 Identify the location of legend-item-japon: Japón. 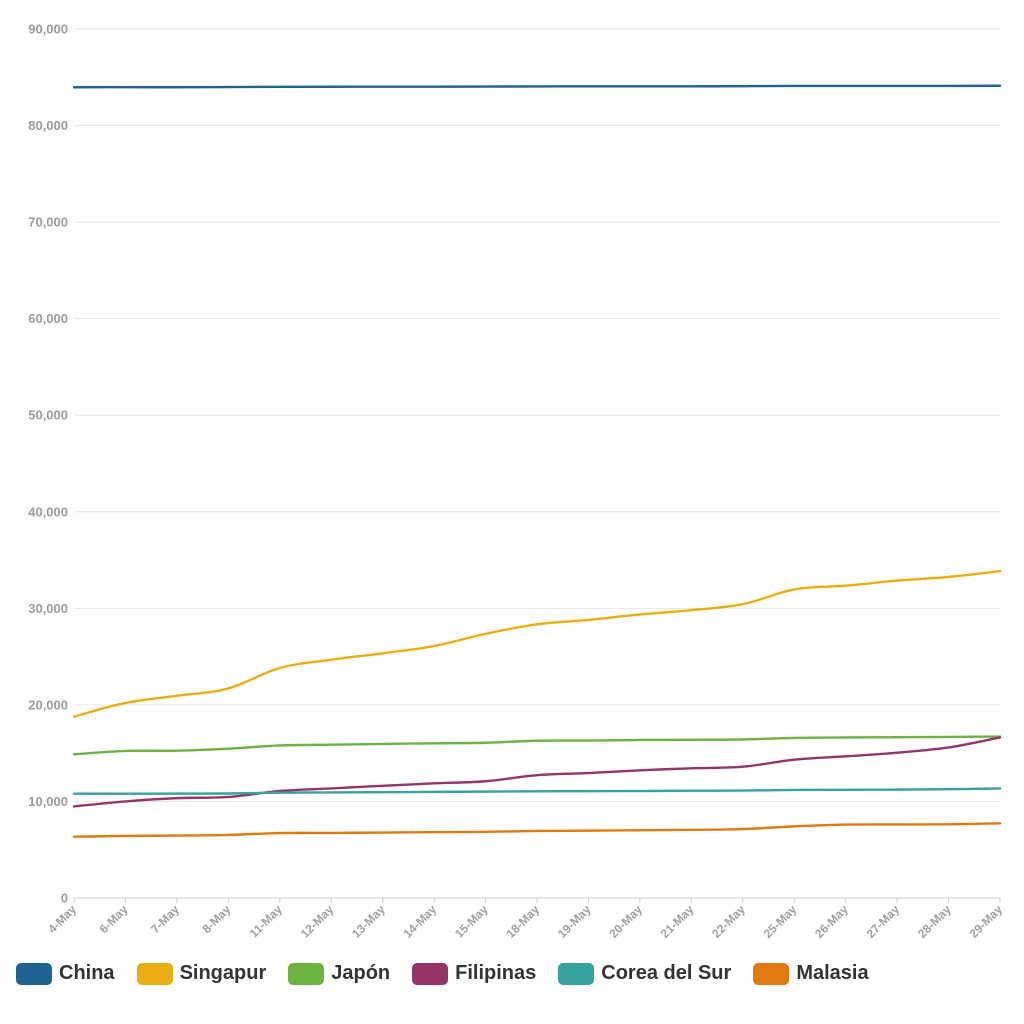
(339, 973).